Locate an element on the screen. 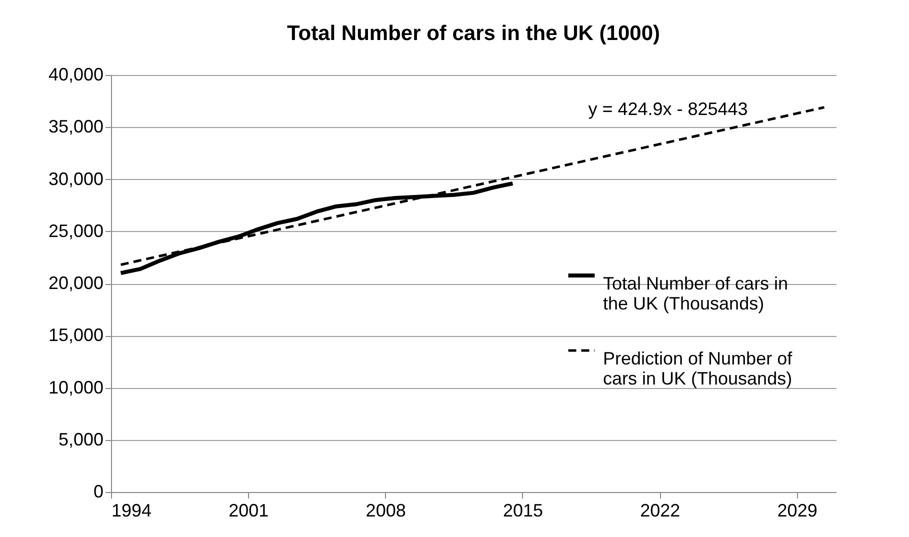 This screenshot has height=537, width=909. y-tick-label: 25,000 is located at coordinates (76, 230).